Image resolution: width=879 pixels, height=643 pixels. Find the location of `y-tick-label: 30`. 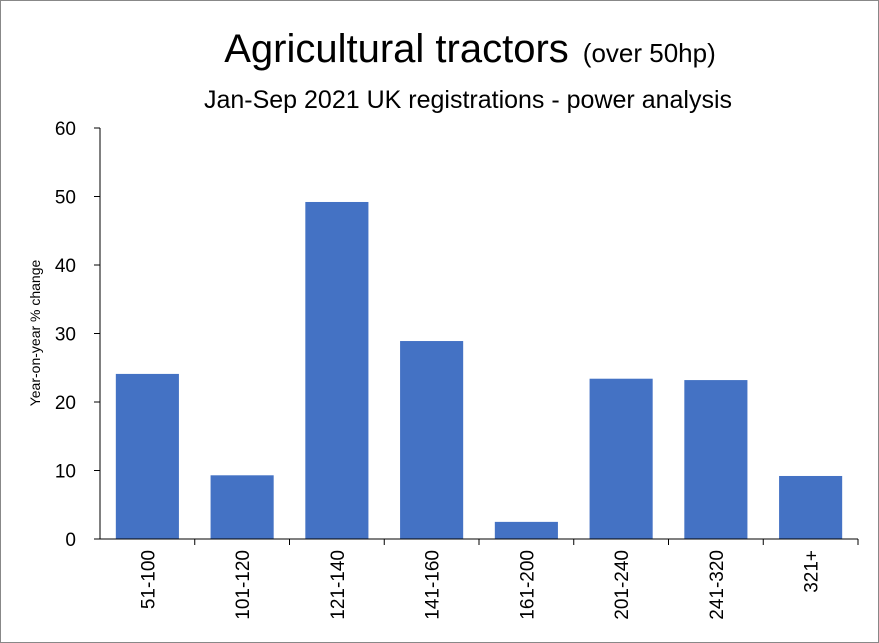

y-tick-label: 30 is located at coordinates (65, 335).